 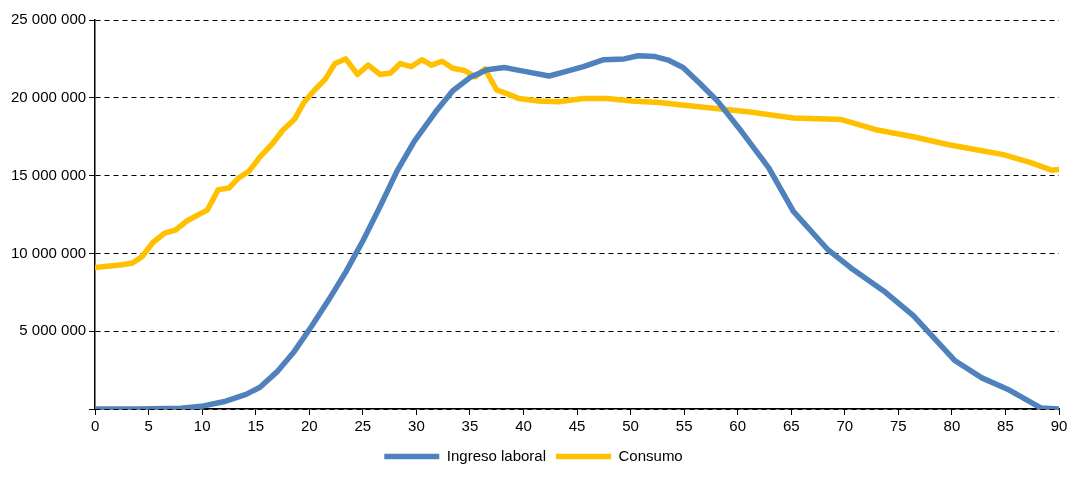 What do you see at coordinates (256, 426) in the screenshot?
I see `x-tick-label: 15` at bounding box center [256, 426].